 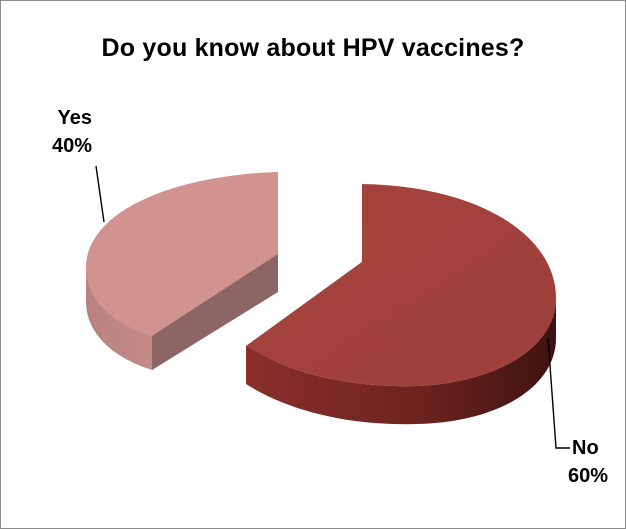 What do you see at coordinates (313, 48) in the screenshot?
I see `chart-title: Do you know about HPV vaccines?` at bounding box center [313, 48].